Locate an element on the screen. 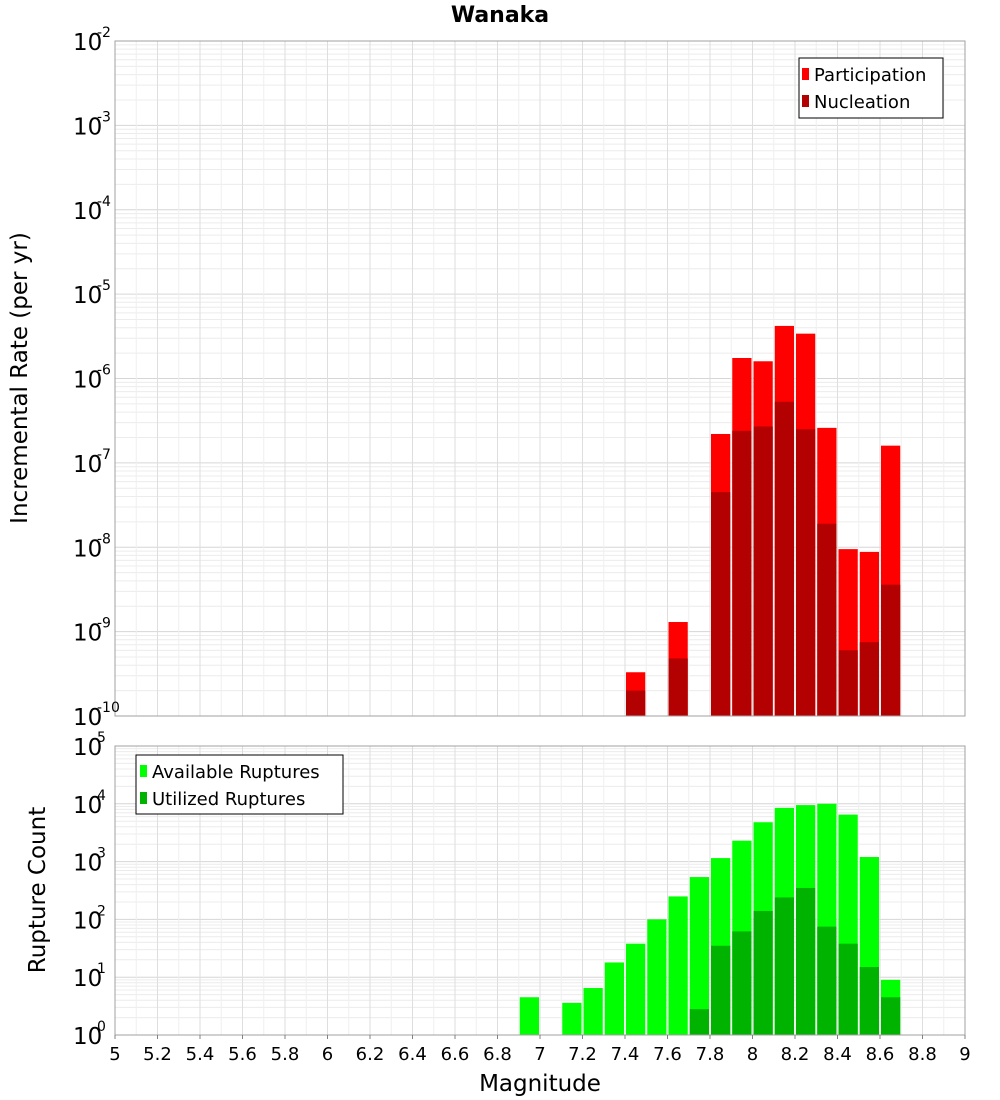 The image size is (1000, 1100). x-tick-label: 8 is located at coordinates (752, 1054).